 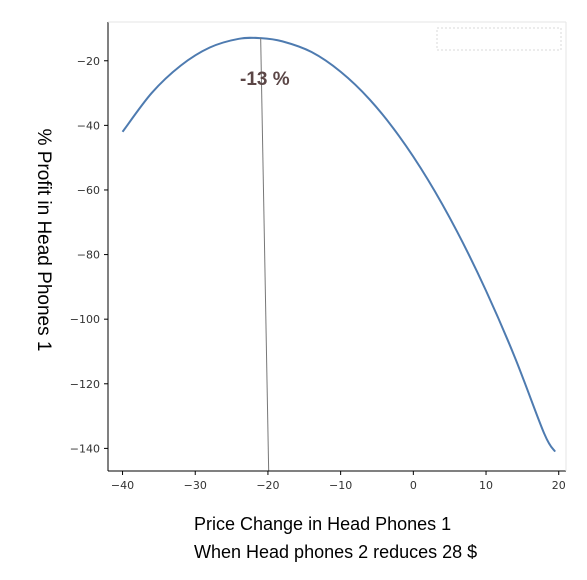 I want to click on y-tick-label: −20, so click(x=88, y=61).